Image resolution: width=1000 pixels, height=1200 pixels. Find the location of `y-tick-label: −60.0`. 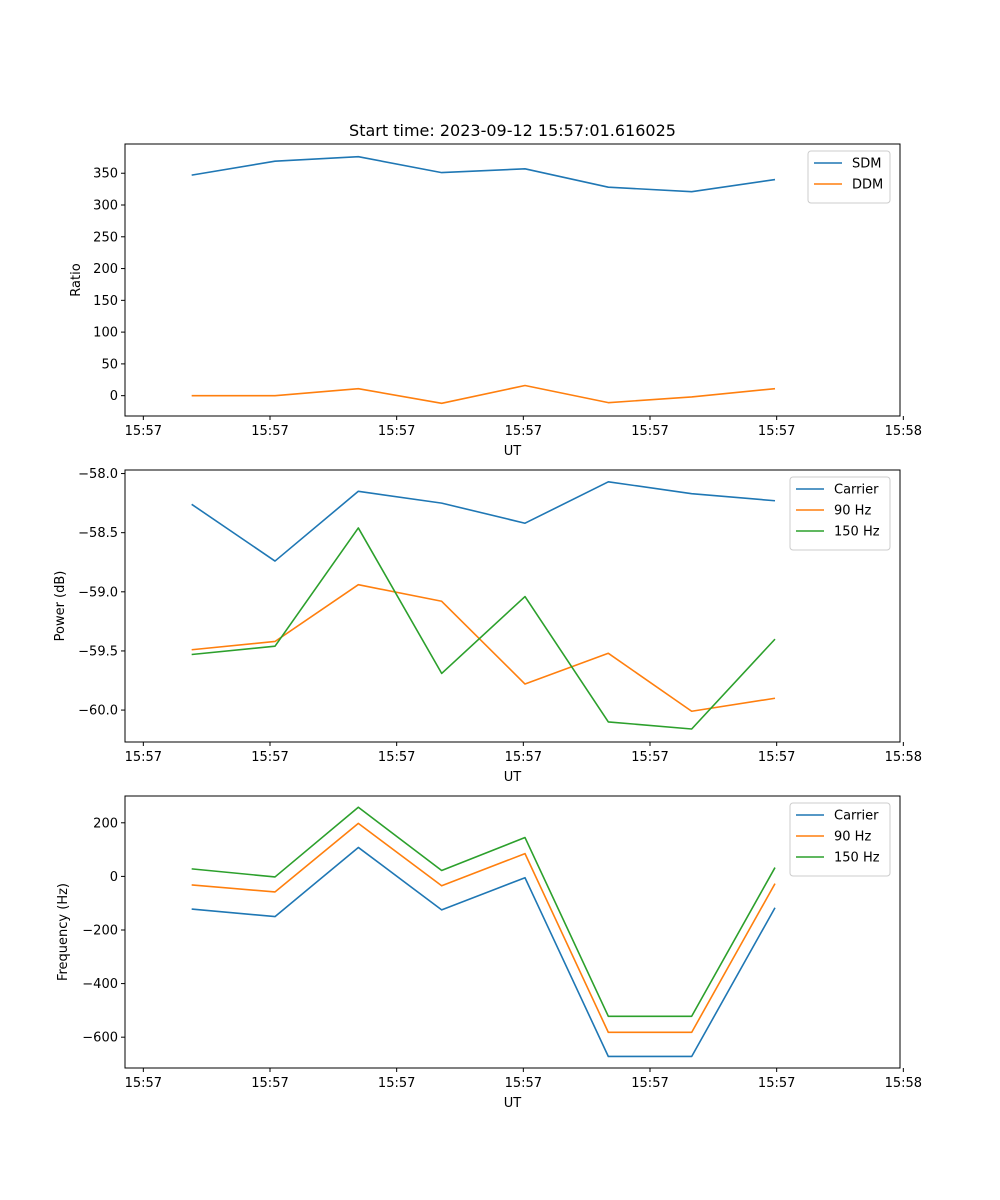

y-tick-label: −60.0 is located at coordinates (98, 711).